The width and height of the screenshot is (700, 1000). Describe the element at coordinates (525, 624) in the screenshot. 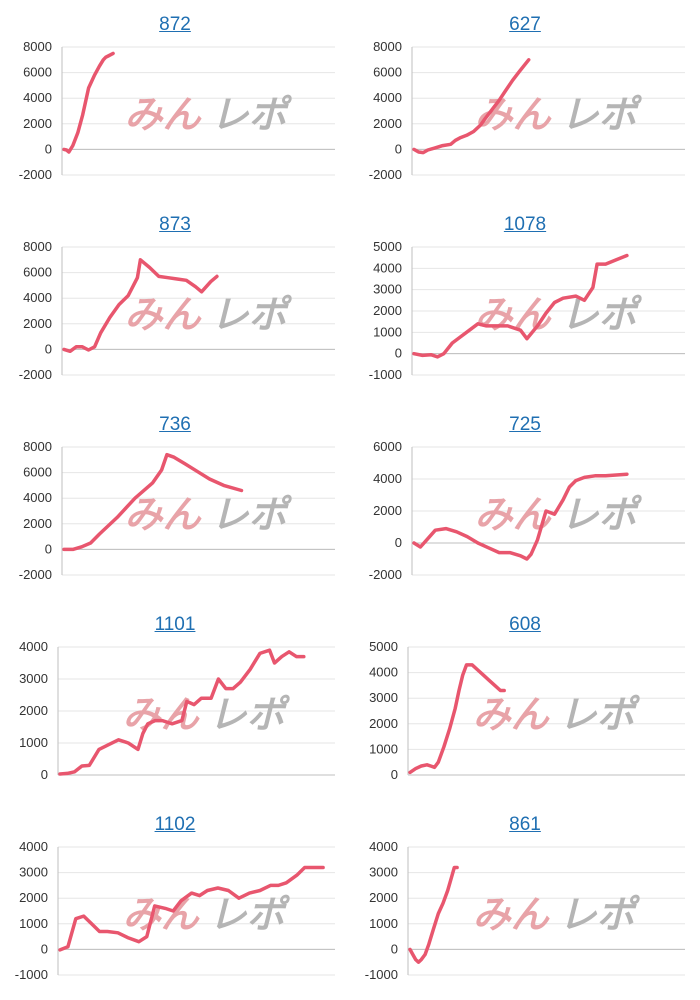

I see `chart-title-link: 608` at that location.